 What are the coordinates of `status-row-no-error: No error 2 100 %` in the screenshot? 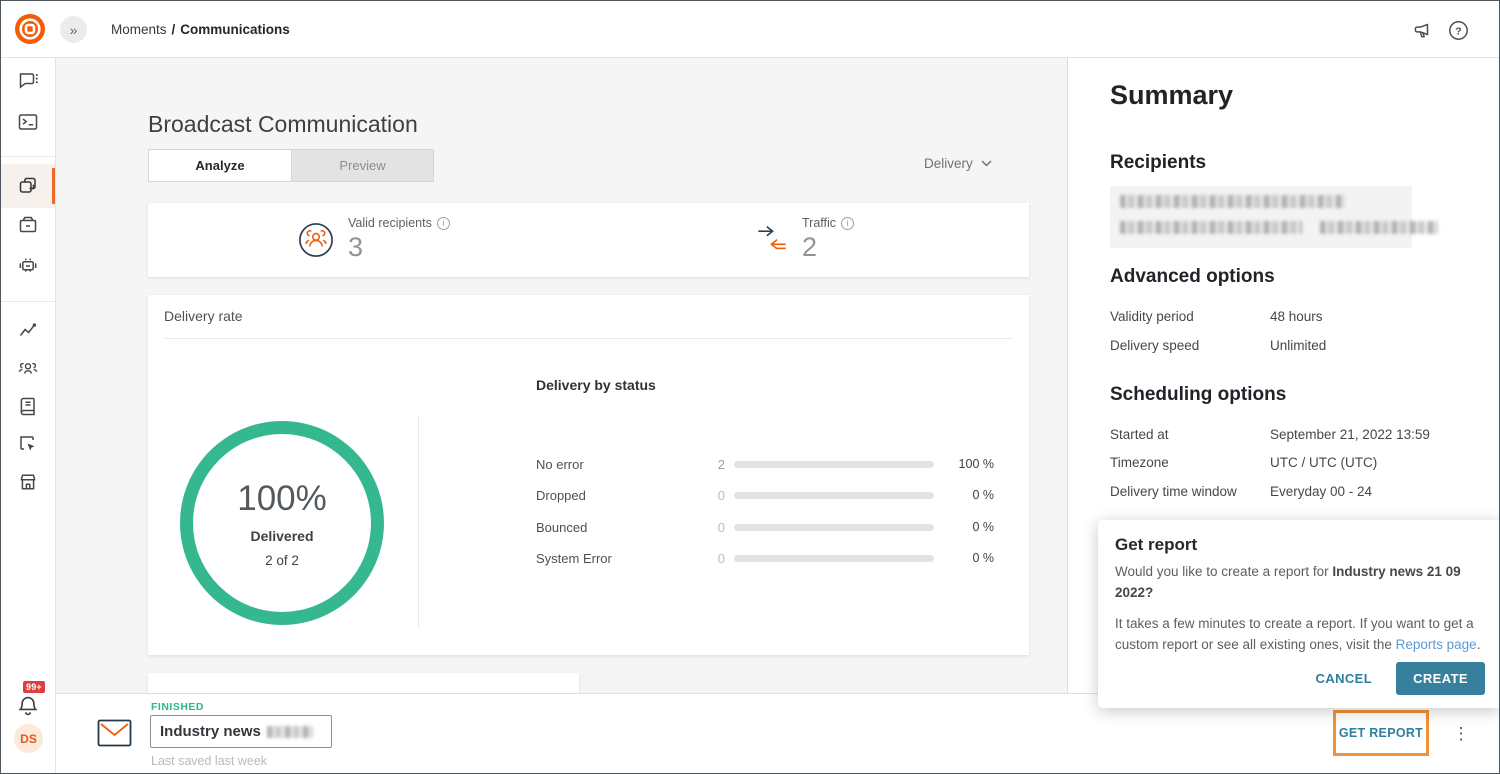 It's located at (765, 464).